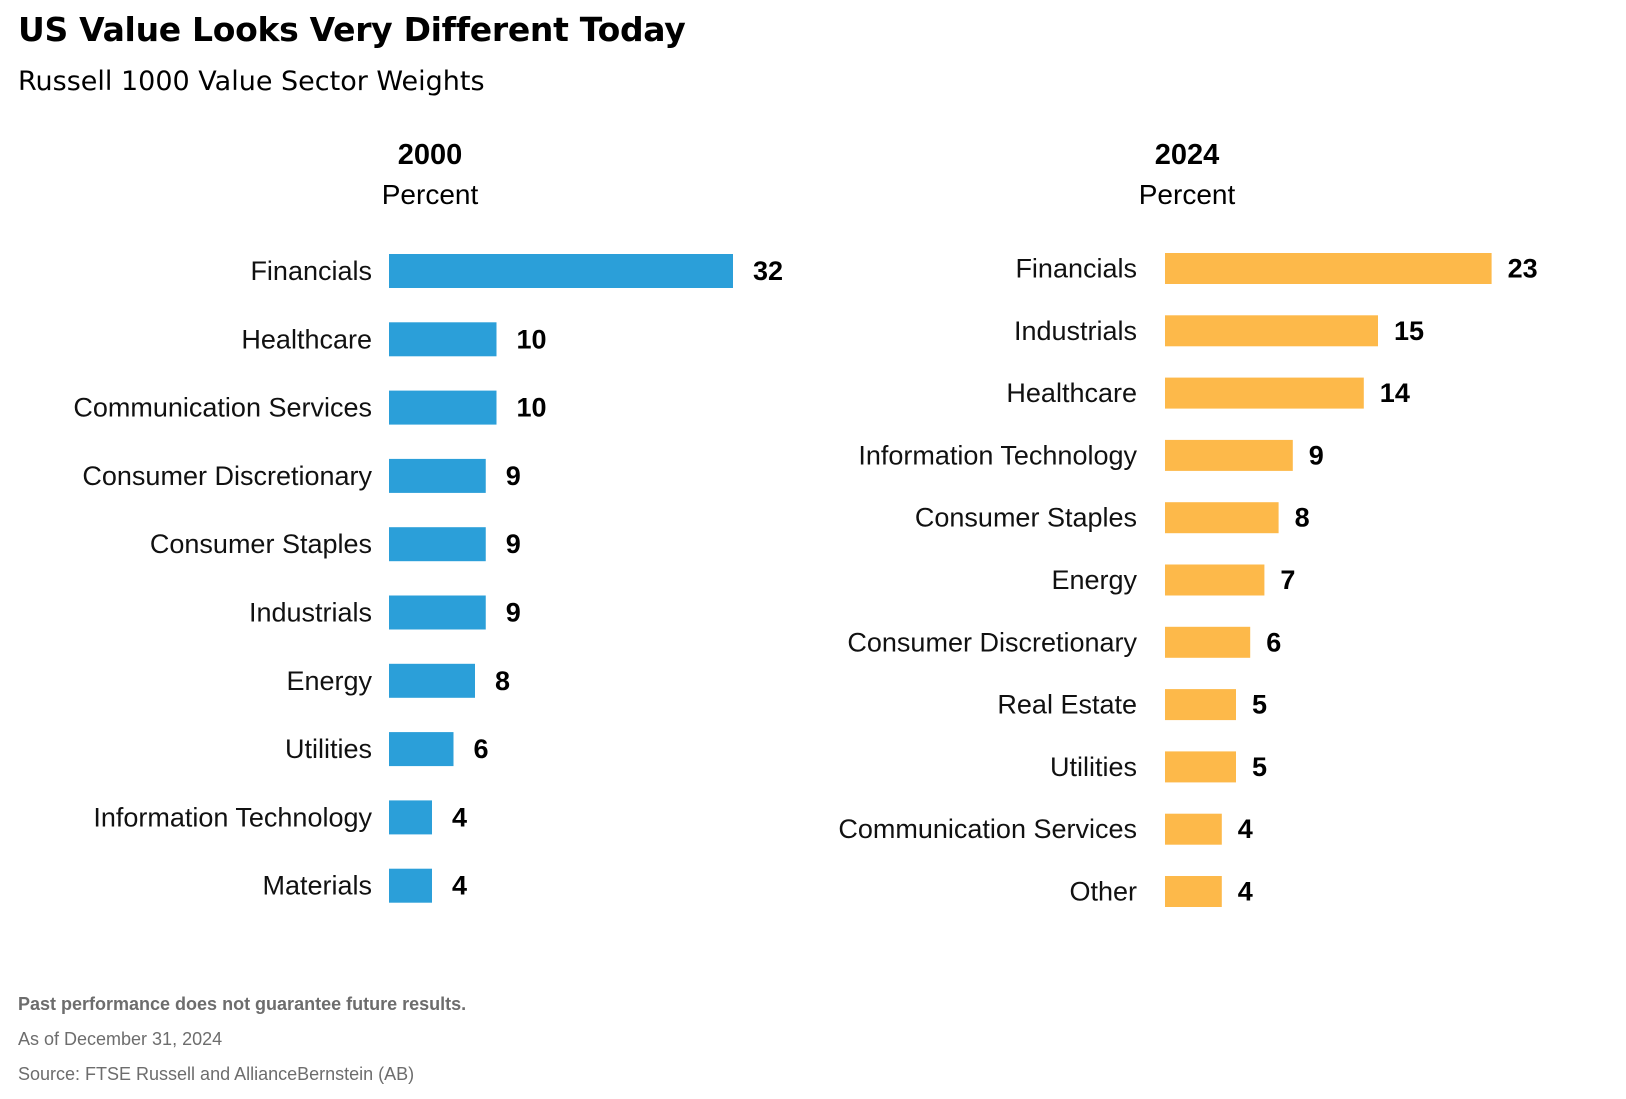 This screenshot has width=1626, height=1099. Describe the element at coordinates (1094, 580) in the screenshot. I see `category-label-2024-energy: Energy` at that location.